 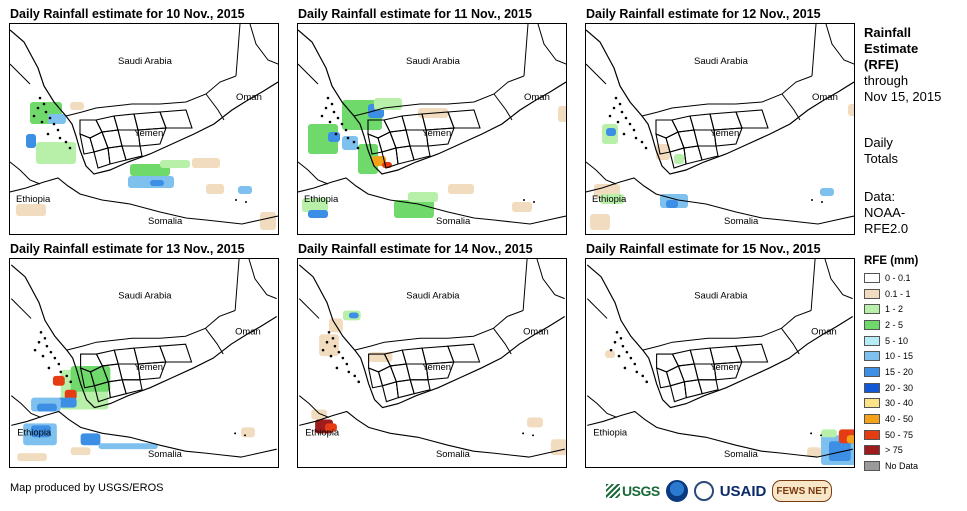 I want to click on legend-label: 5 - 10, so click(x=897, y=340).